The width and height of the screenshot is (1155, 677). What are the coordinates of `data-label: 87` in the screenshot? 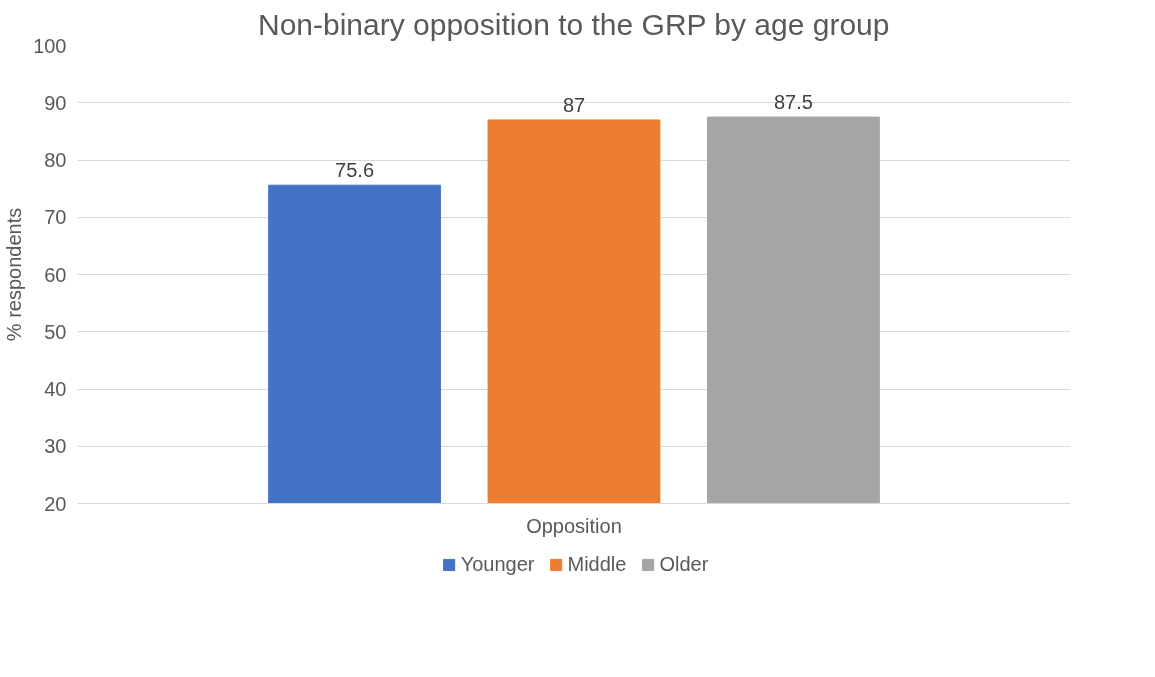 It's located at (574, 104).